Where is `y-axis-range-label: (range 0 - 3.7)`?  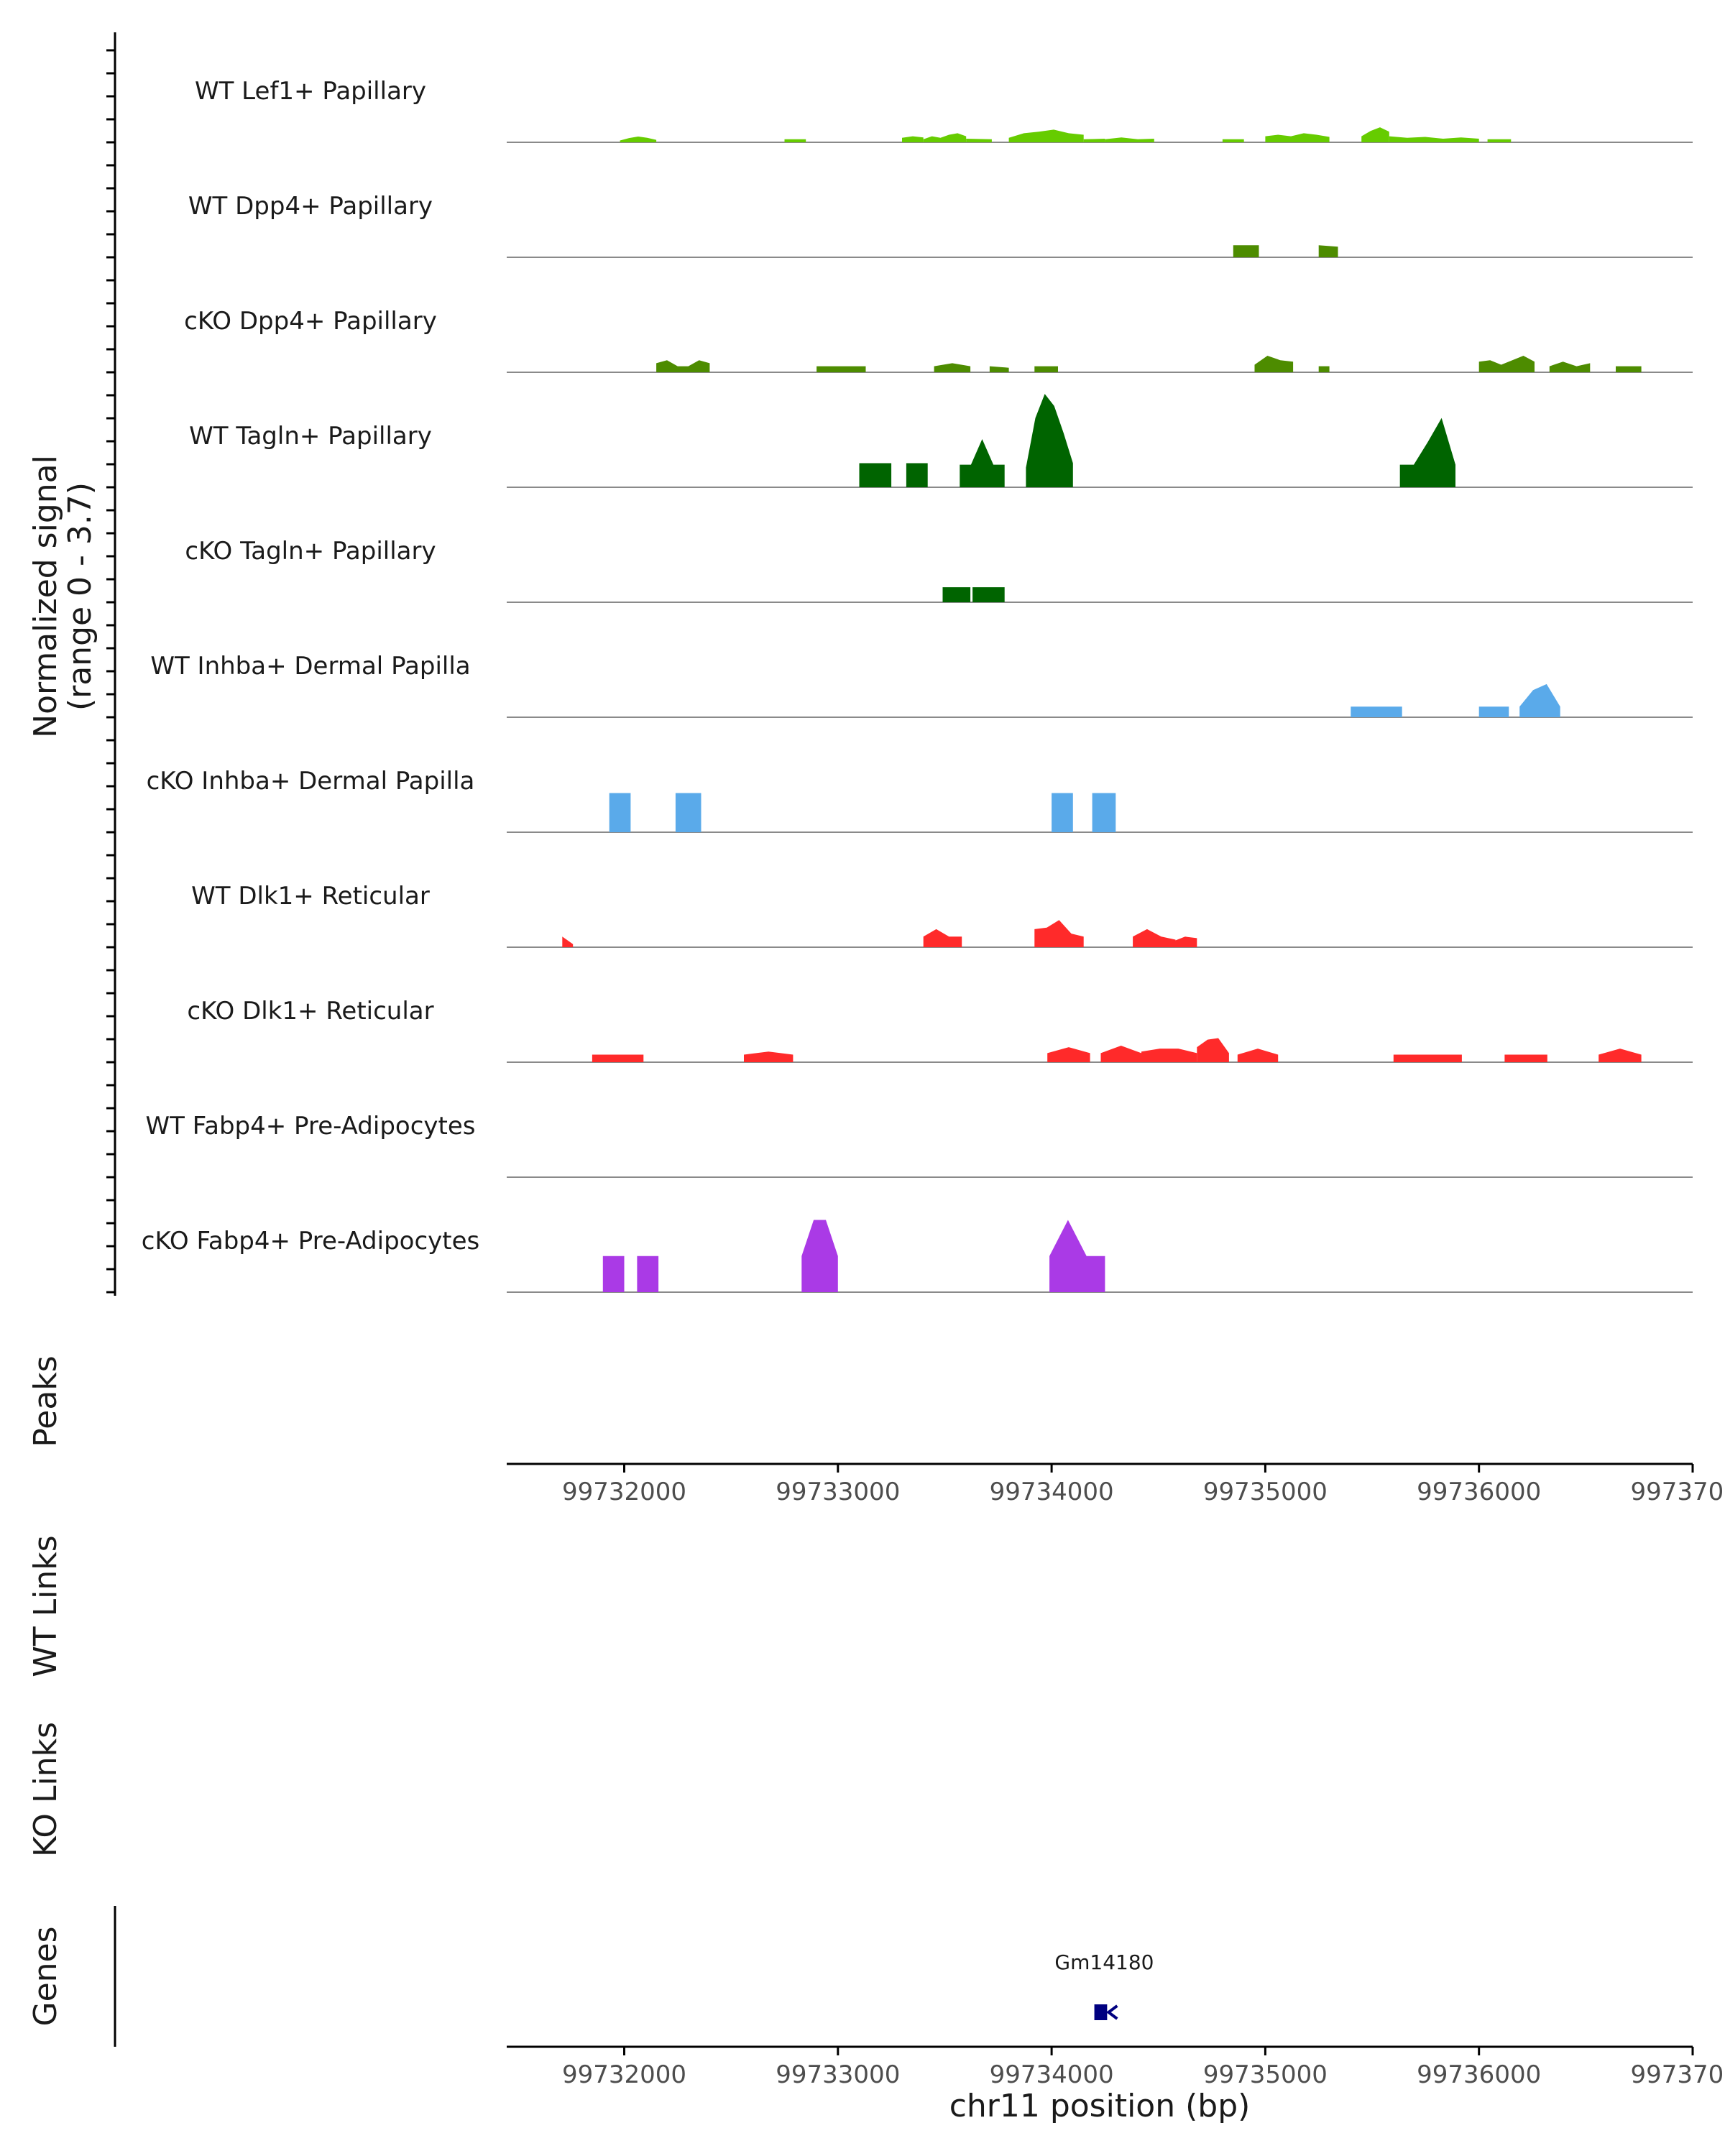 y-axis-range-label: (range 0 - 3.7) is located at coordinates (80, 596).